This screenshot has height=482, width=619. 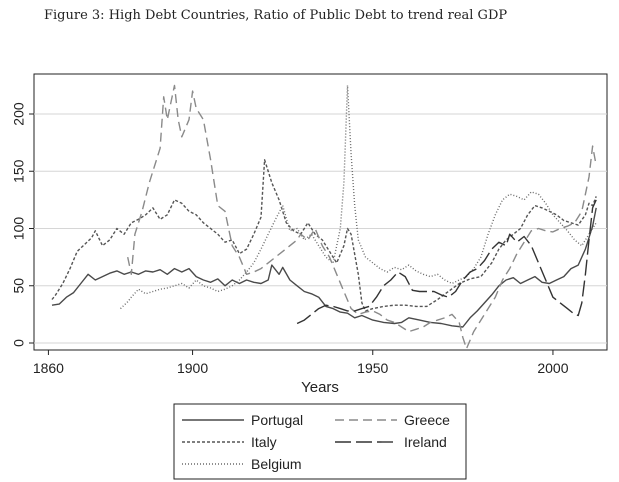 I want to click on legend-label-greece: Greece, so click(x=427, y=420).